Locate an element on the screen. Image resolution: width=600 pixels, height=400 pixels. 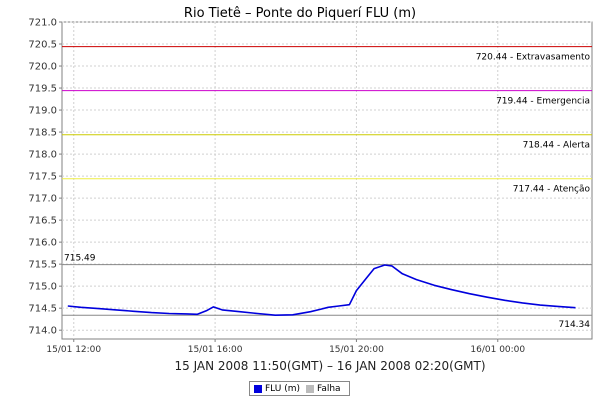
x-tick-label: 15/01 16:00 is located at coordinates (215, 350).